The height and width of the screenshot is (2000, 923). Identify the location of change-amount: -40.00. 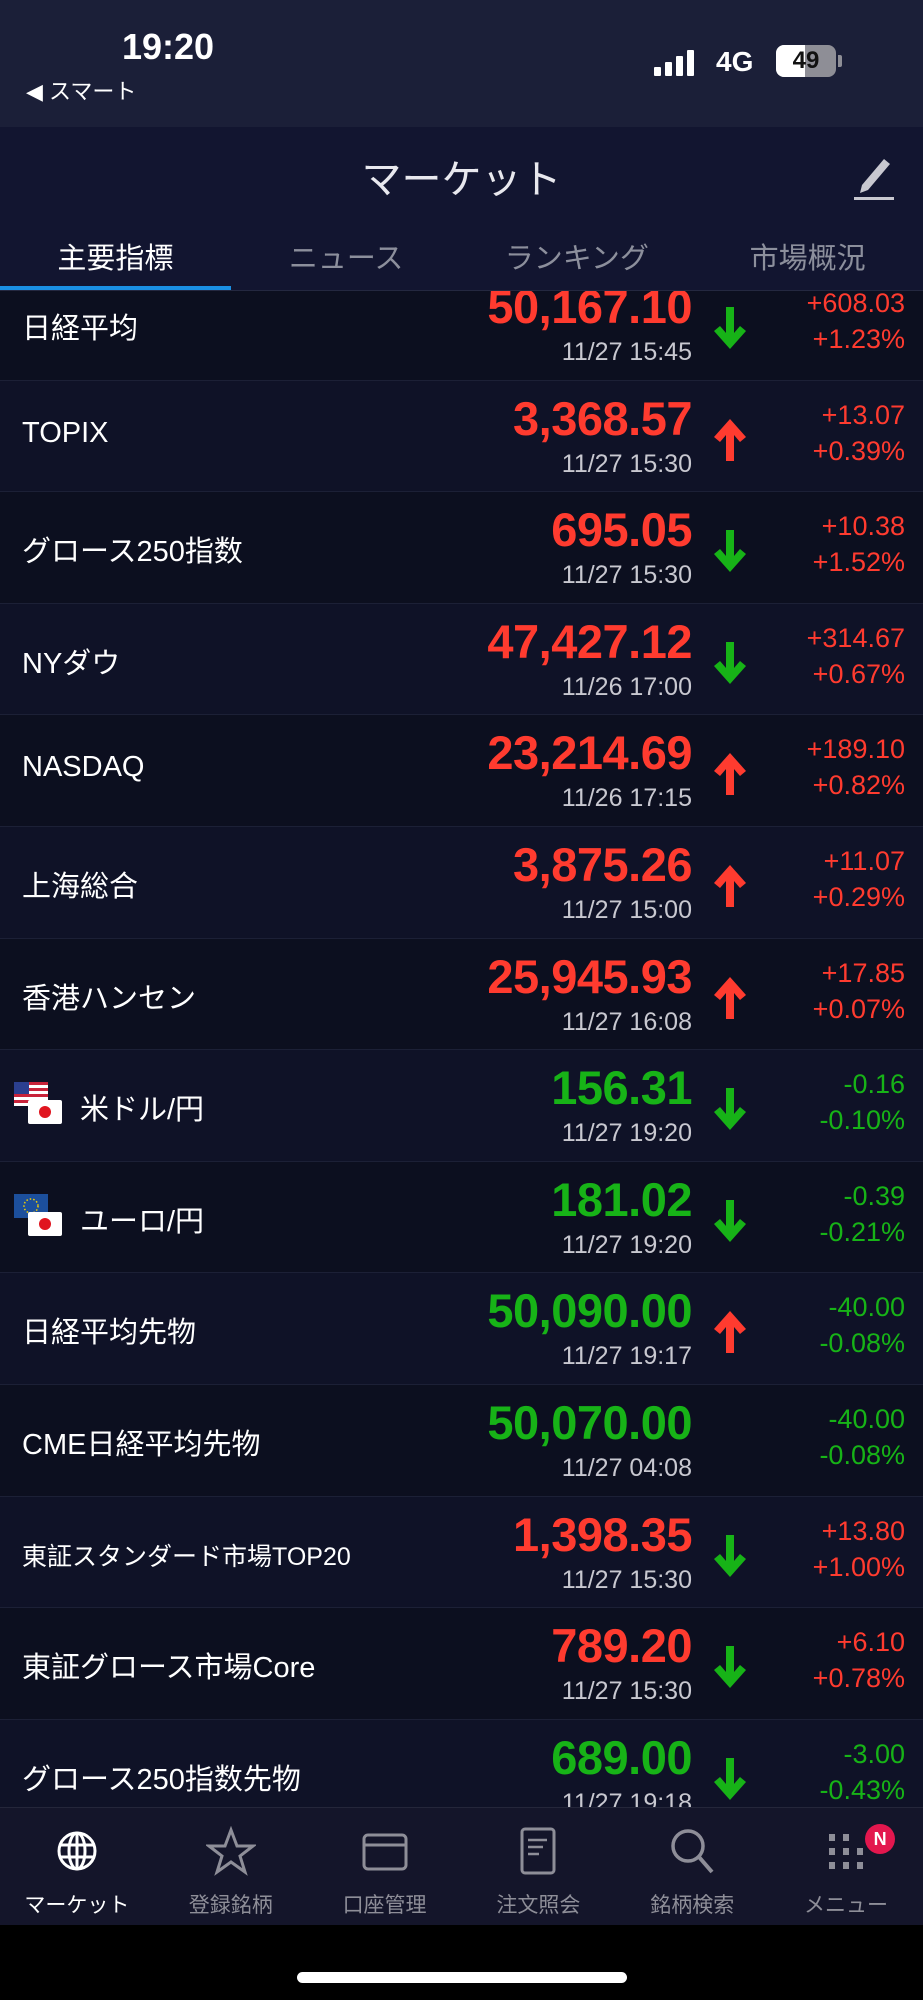
(866, 1418).